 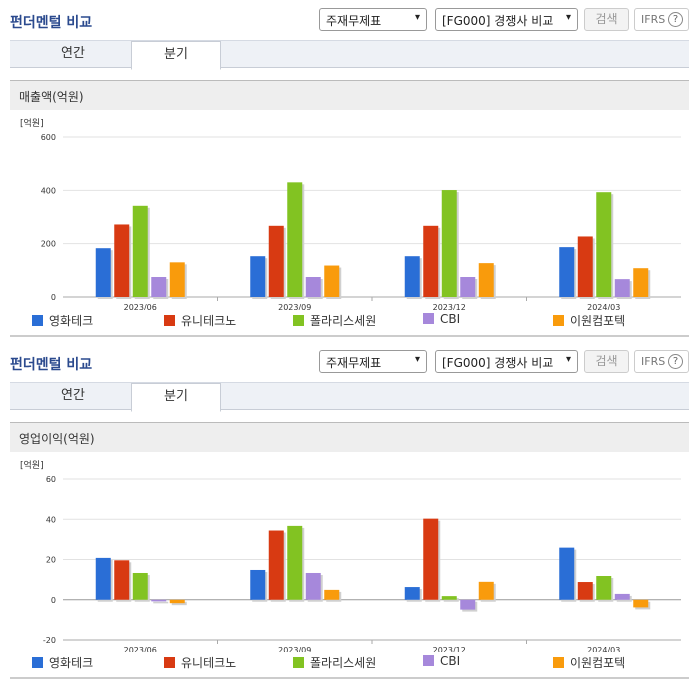 I want to click on x-tick-label: 2023/06, so click(x=140, y=649).